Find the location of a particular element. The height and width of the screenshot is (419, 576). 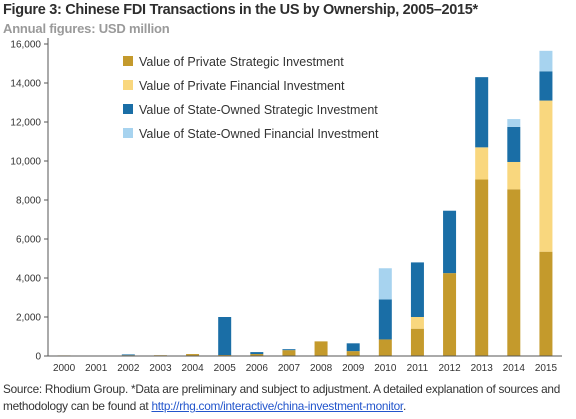

y-tick-label: 8,000 is located at coordinates (28, 201).